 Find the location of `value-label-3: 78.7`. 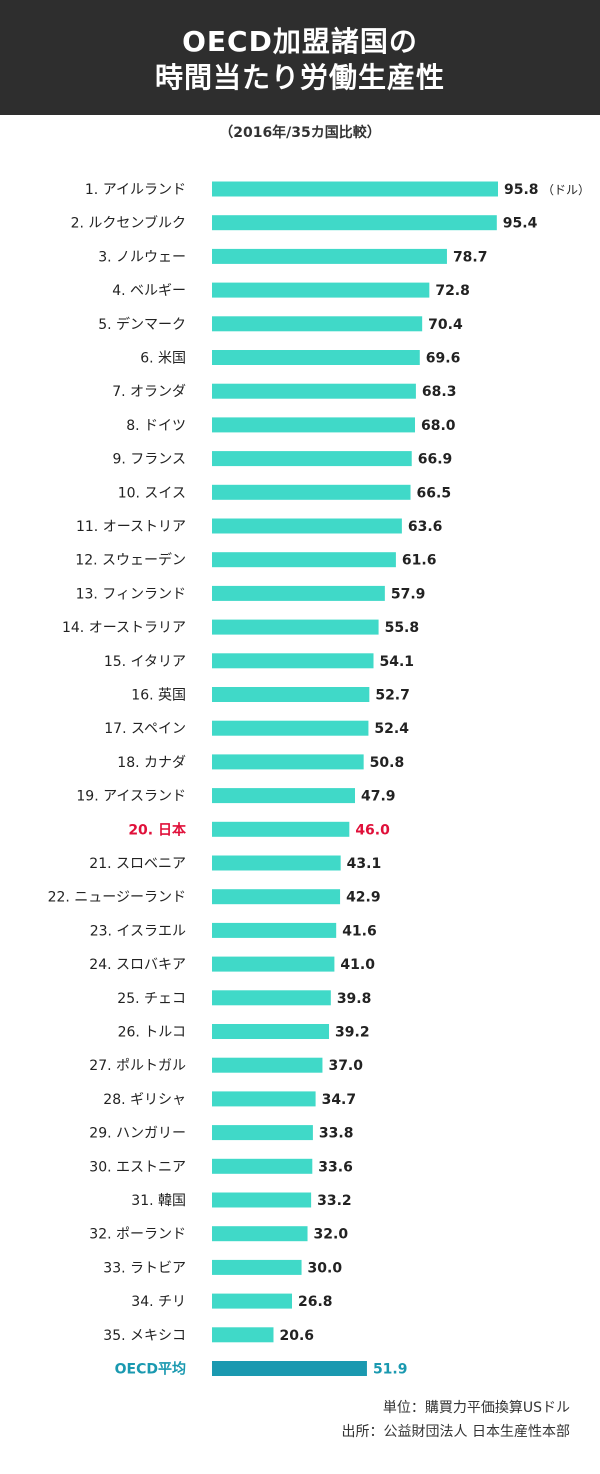

value-label-3: 78.7 is located at coordinates (470, 257).